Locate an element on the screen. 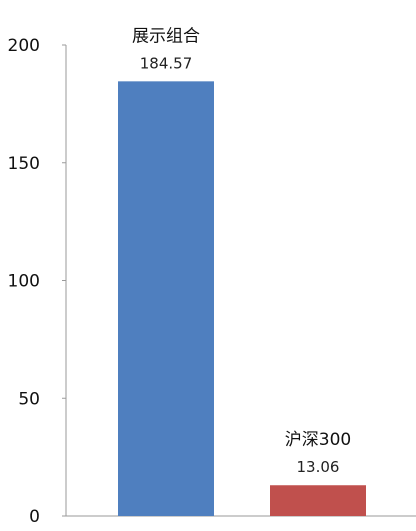 The width and height of the screenshot is (416, 531). bar-category-label: 沪深300 is located at coordinates (318, 440).